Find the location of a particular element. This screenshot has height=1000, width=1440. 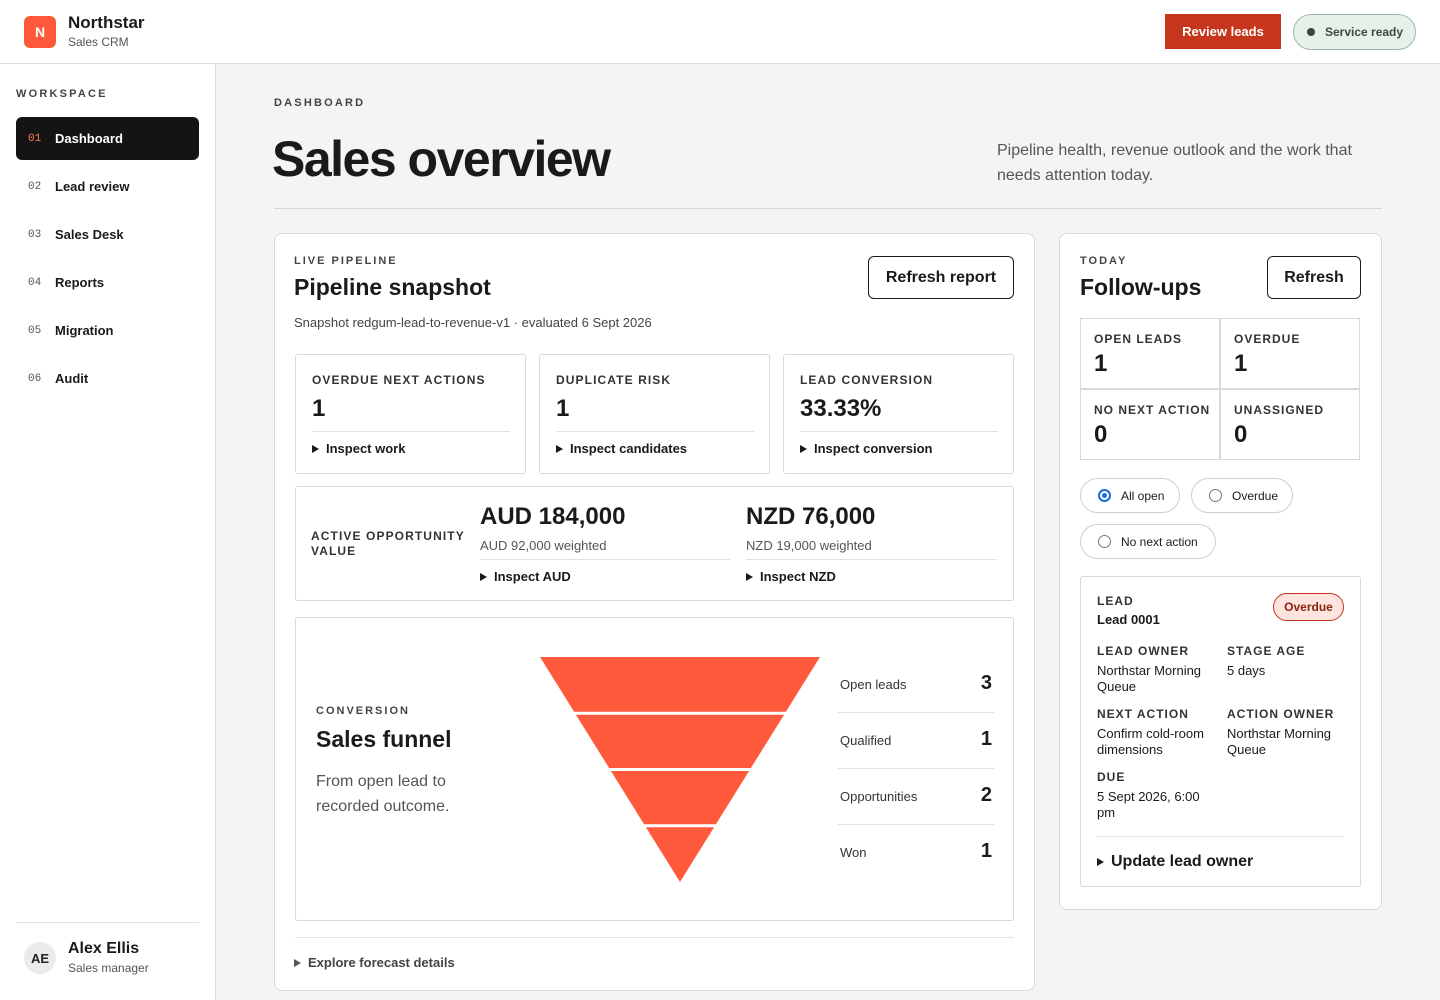

sidebar-item-reports: 04 Reports is located at coordinates (107, 282).